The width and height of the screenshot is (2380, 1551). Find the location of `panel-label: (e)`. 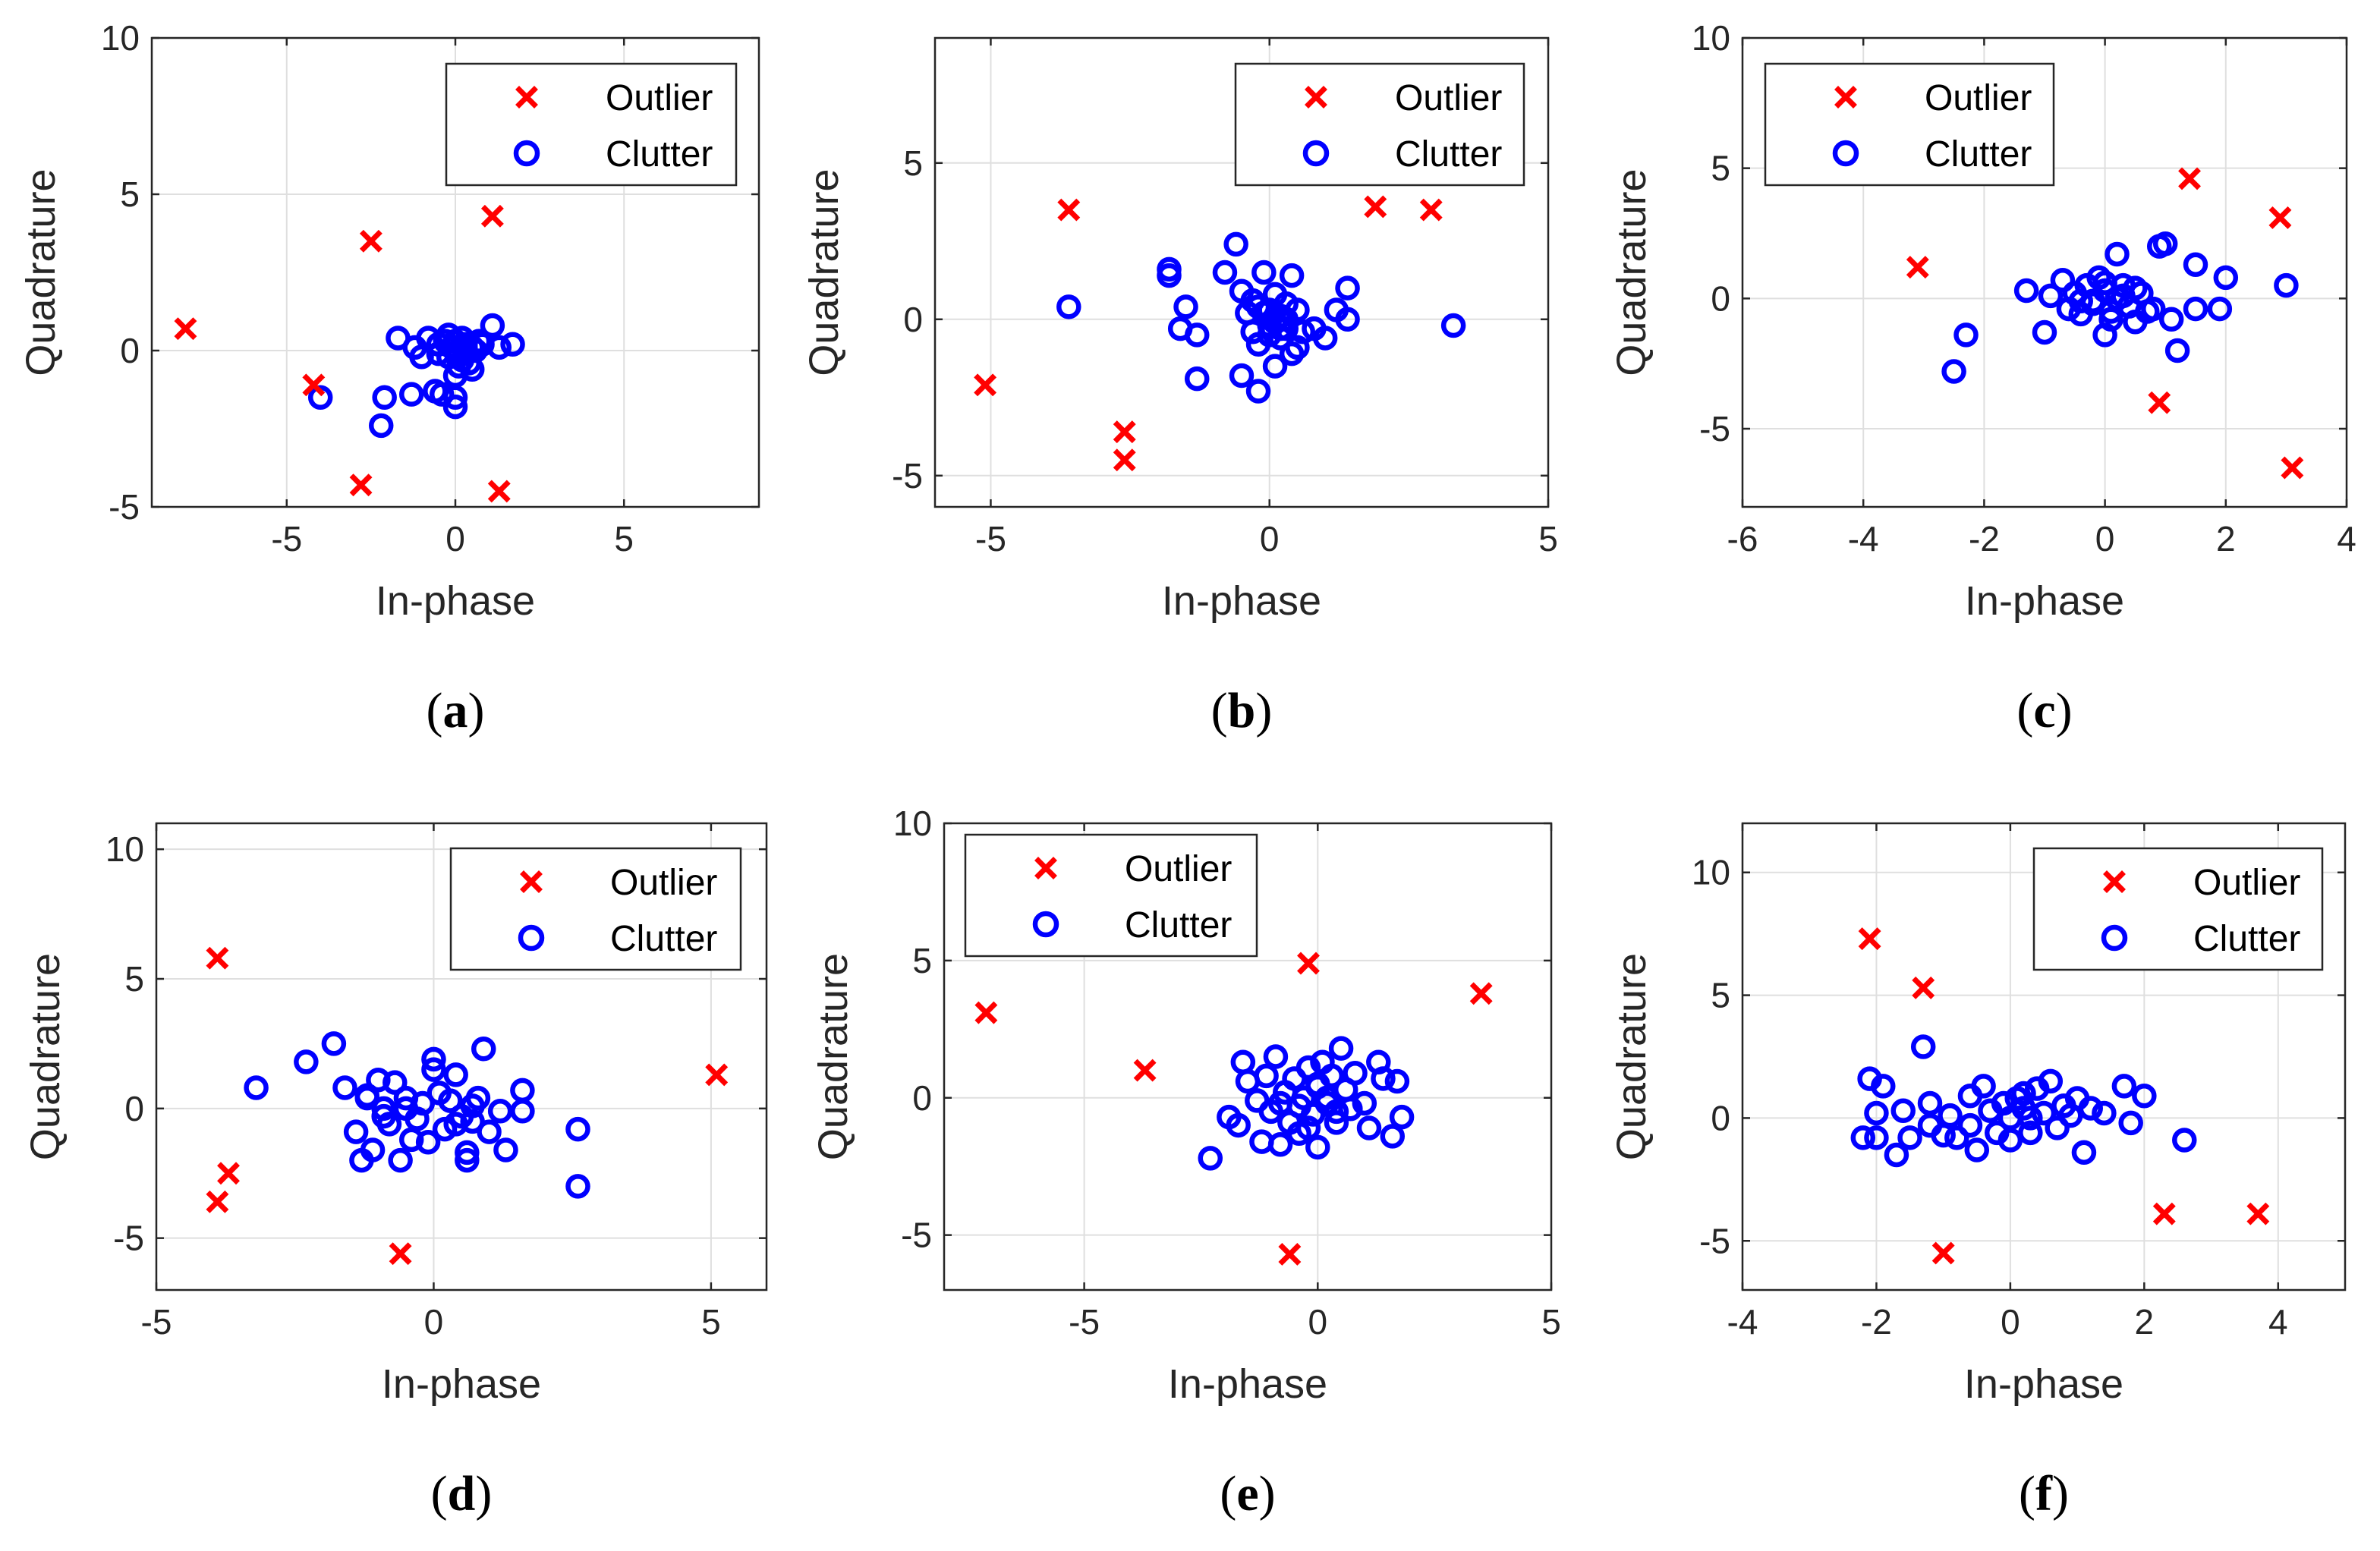

panel-label: (e) is located at coordinates (1247, 1493).